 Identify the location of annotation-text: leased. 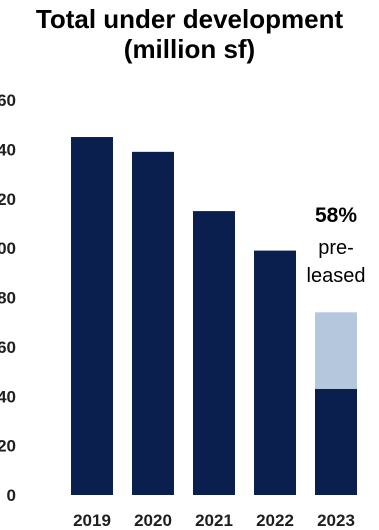
(336, 276).